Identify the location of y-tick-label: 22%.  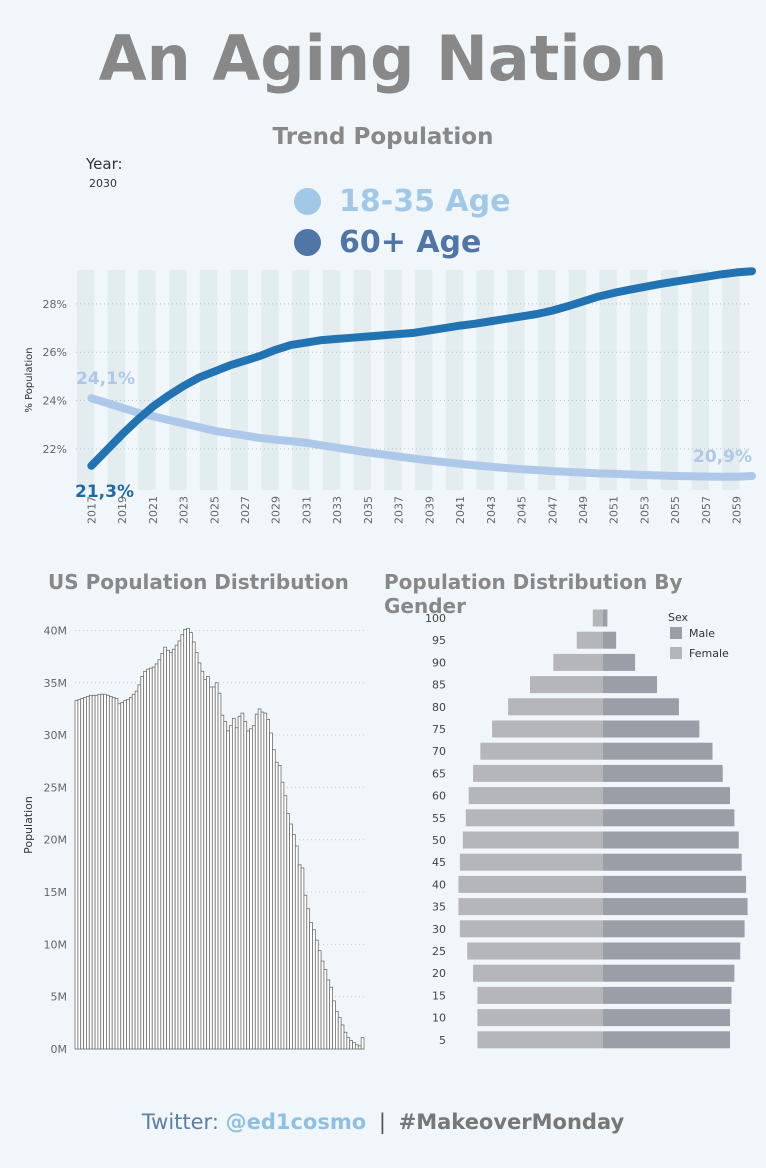
(55, 449).